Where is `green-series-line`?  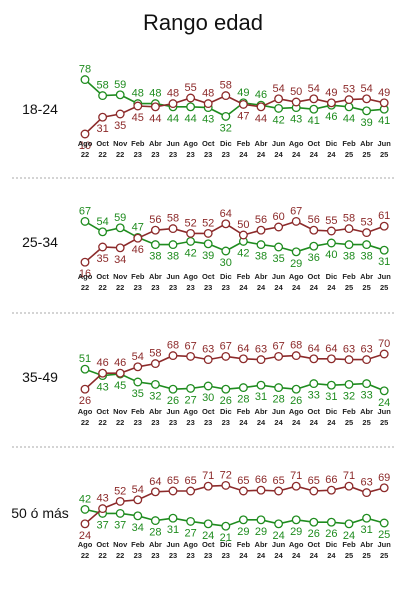
green-series-line is located at coordinates (234, 236).